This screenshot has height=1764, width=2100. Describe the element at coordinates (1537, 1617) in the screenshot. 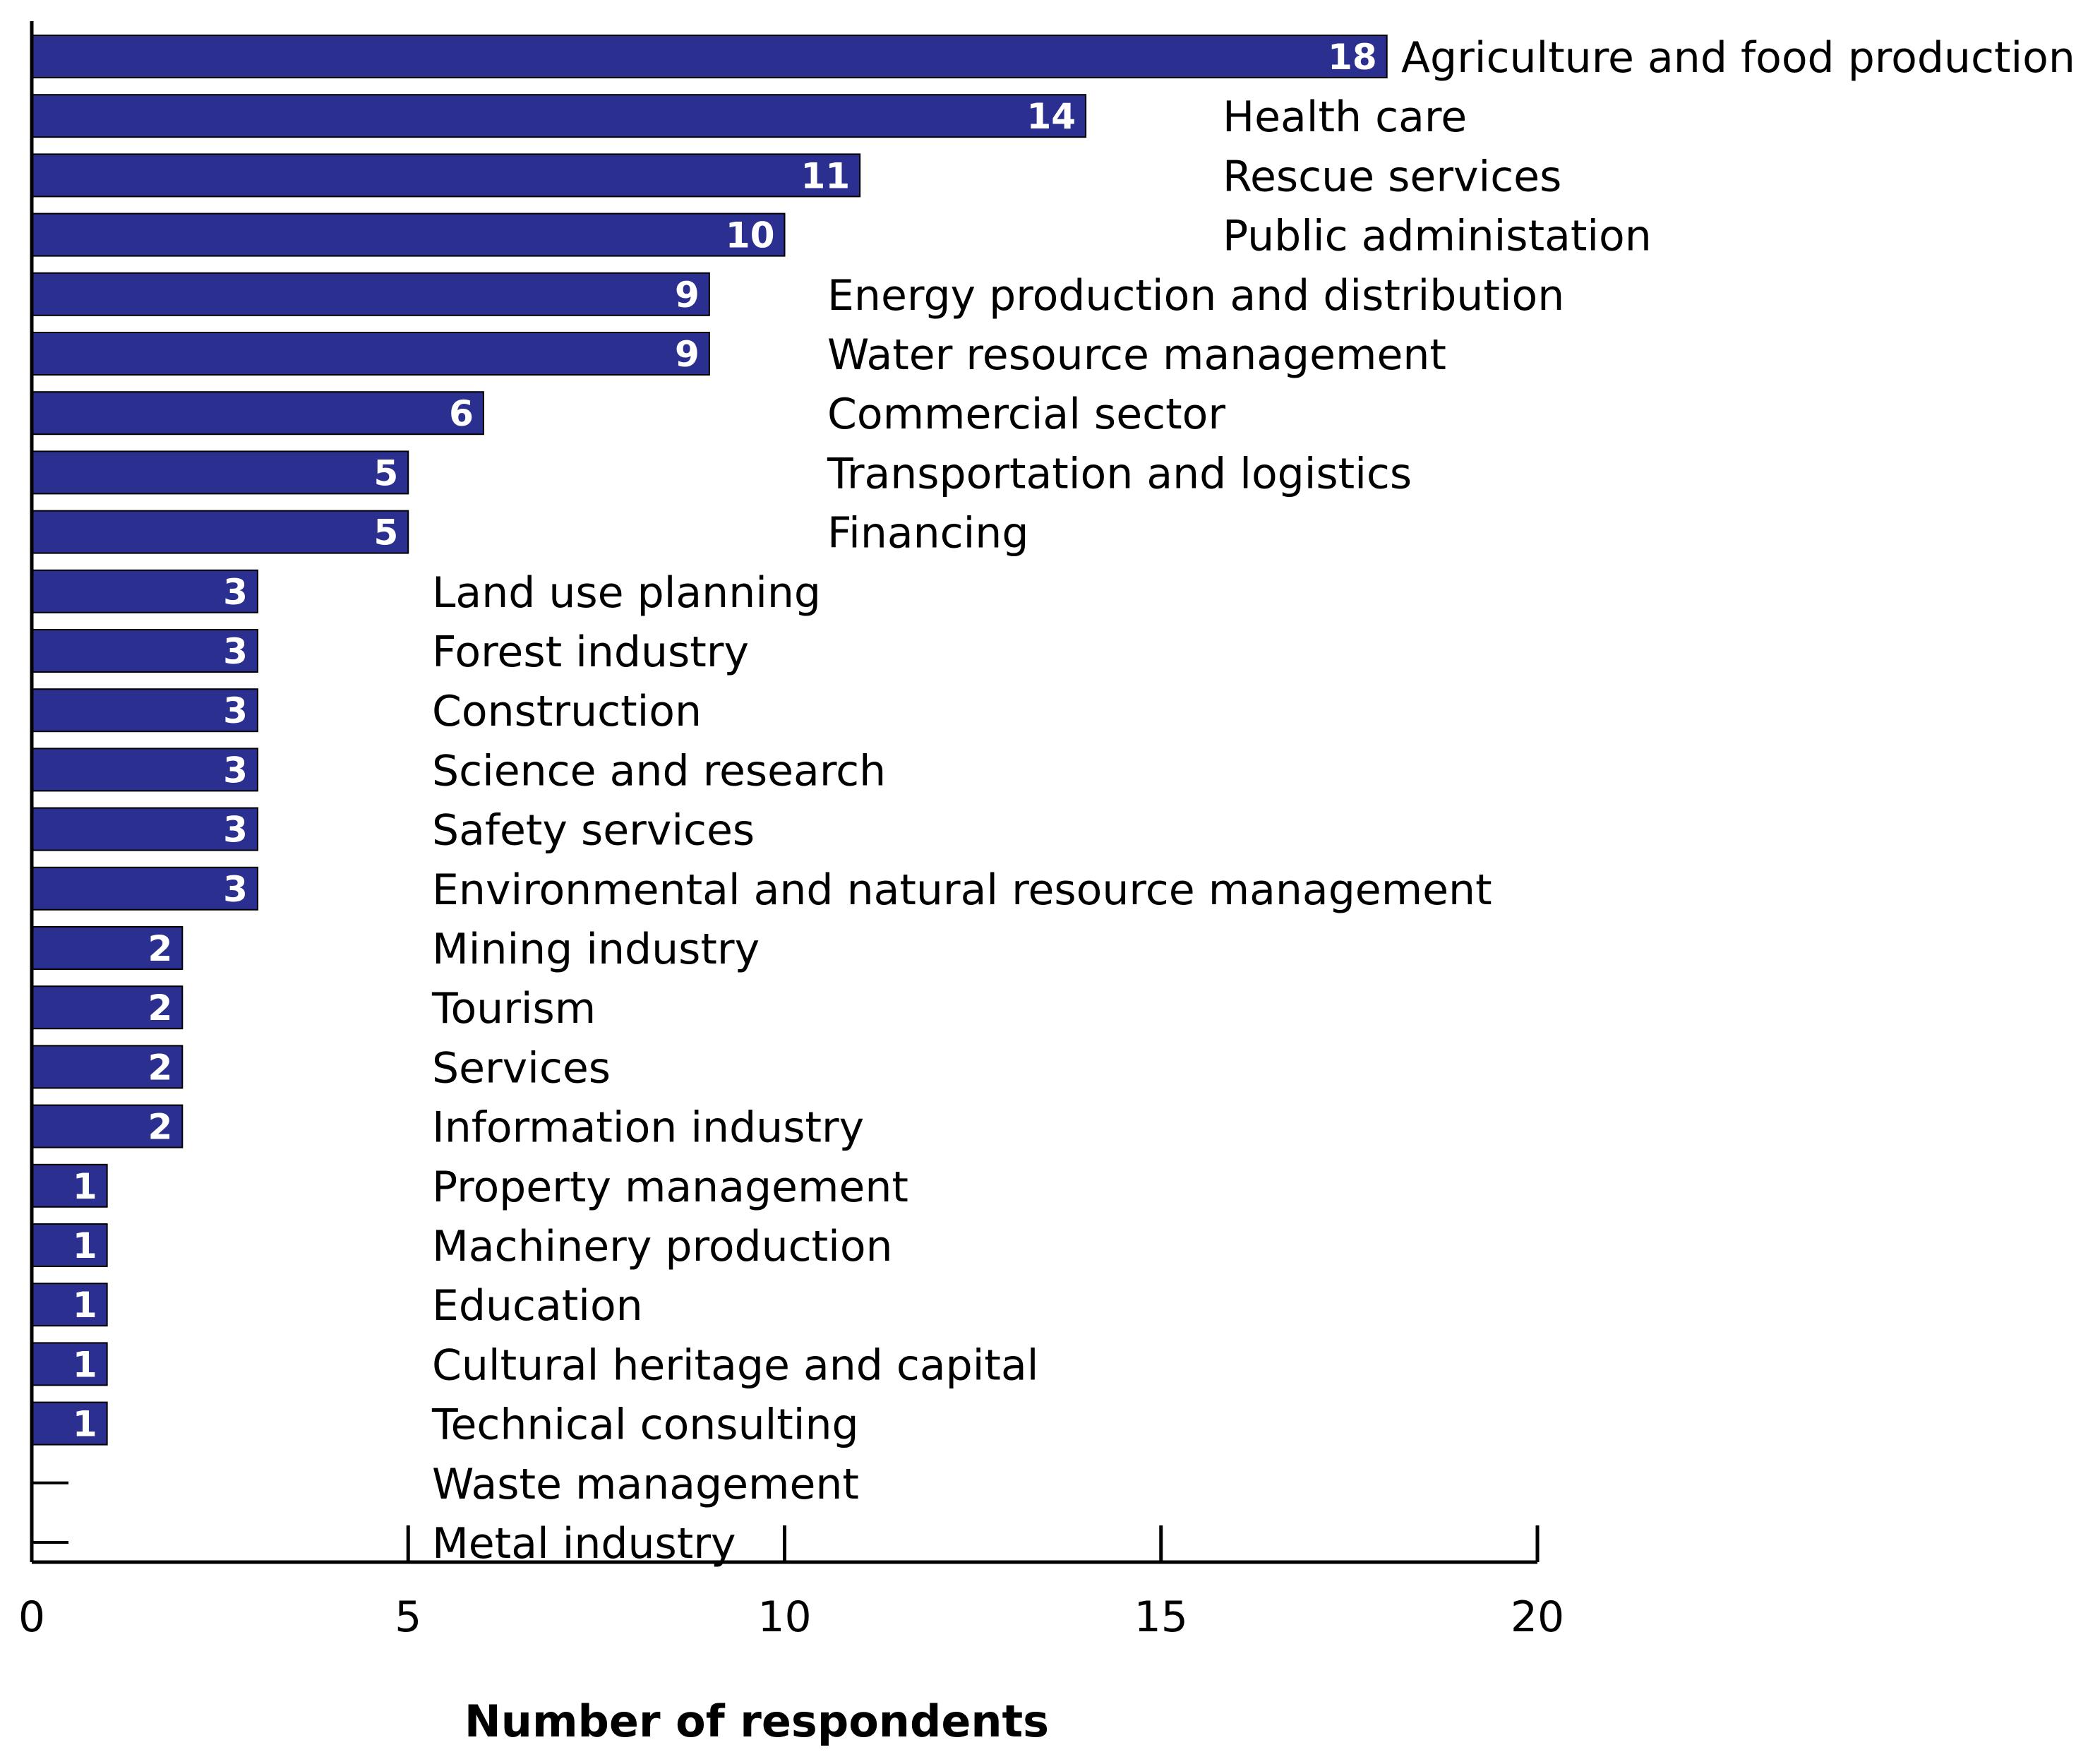

I see `x-tick-label: 20` at that location.